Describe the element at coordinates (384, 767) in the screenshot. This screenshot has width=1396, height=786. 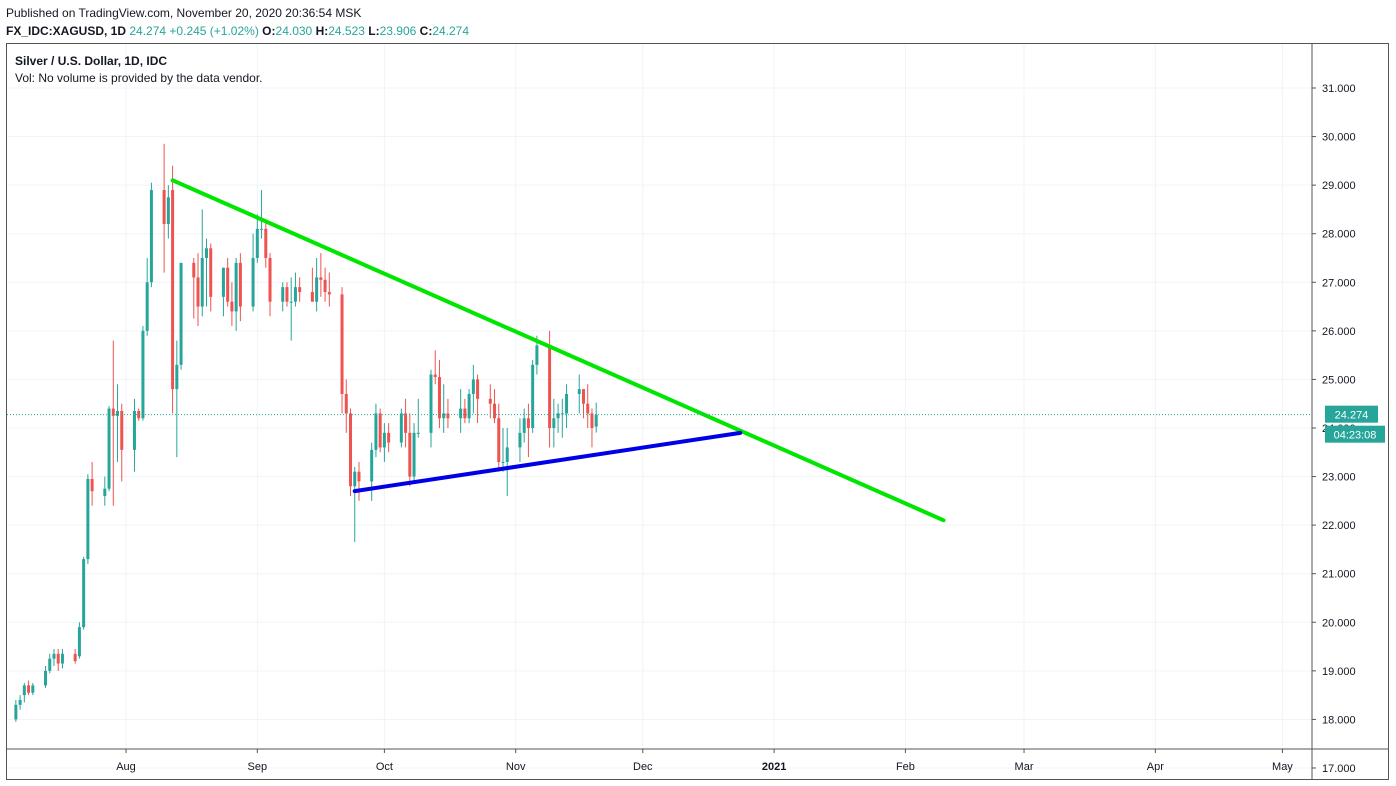
I see `x-tick-label: Oct` at that location.